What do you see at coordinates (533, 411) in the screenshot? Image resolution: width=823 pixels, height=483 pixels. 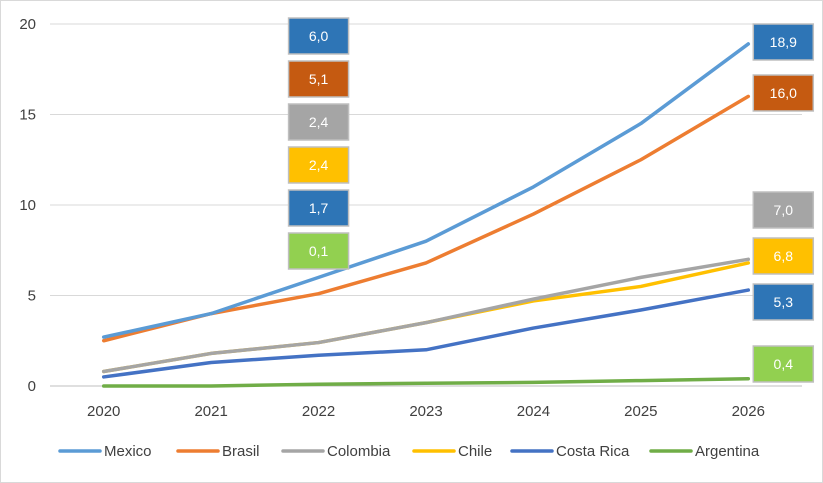 I see `x-tick-label: 2024` at bounding box center [533, 411].